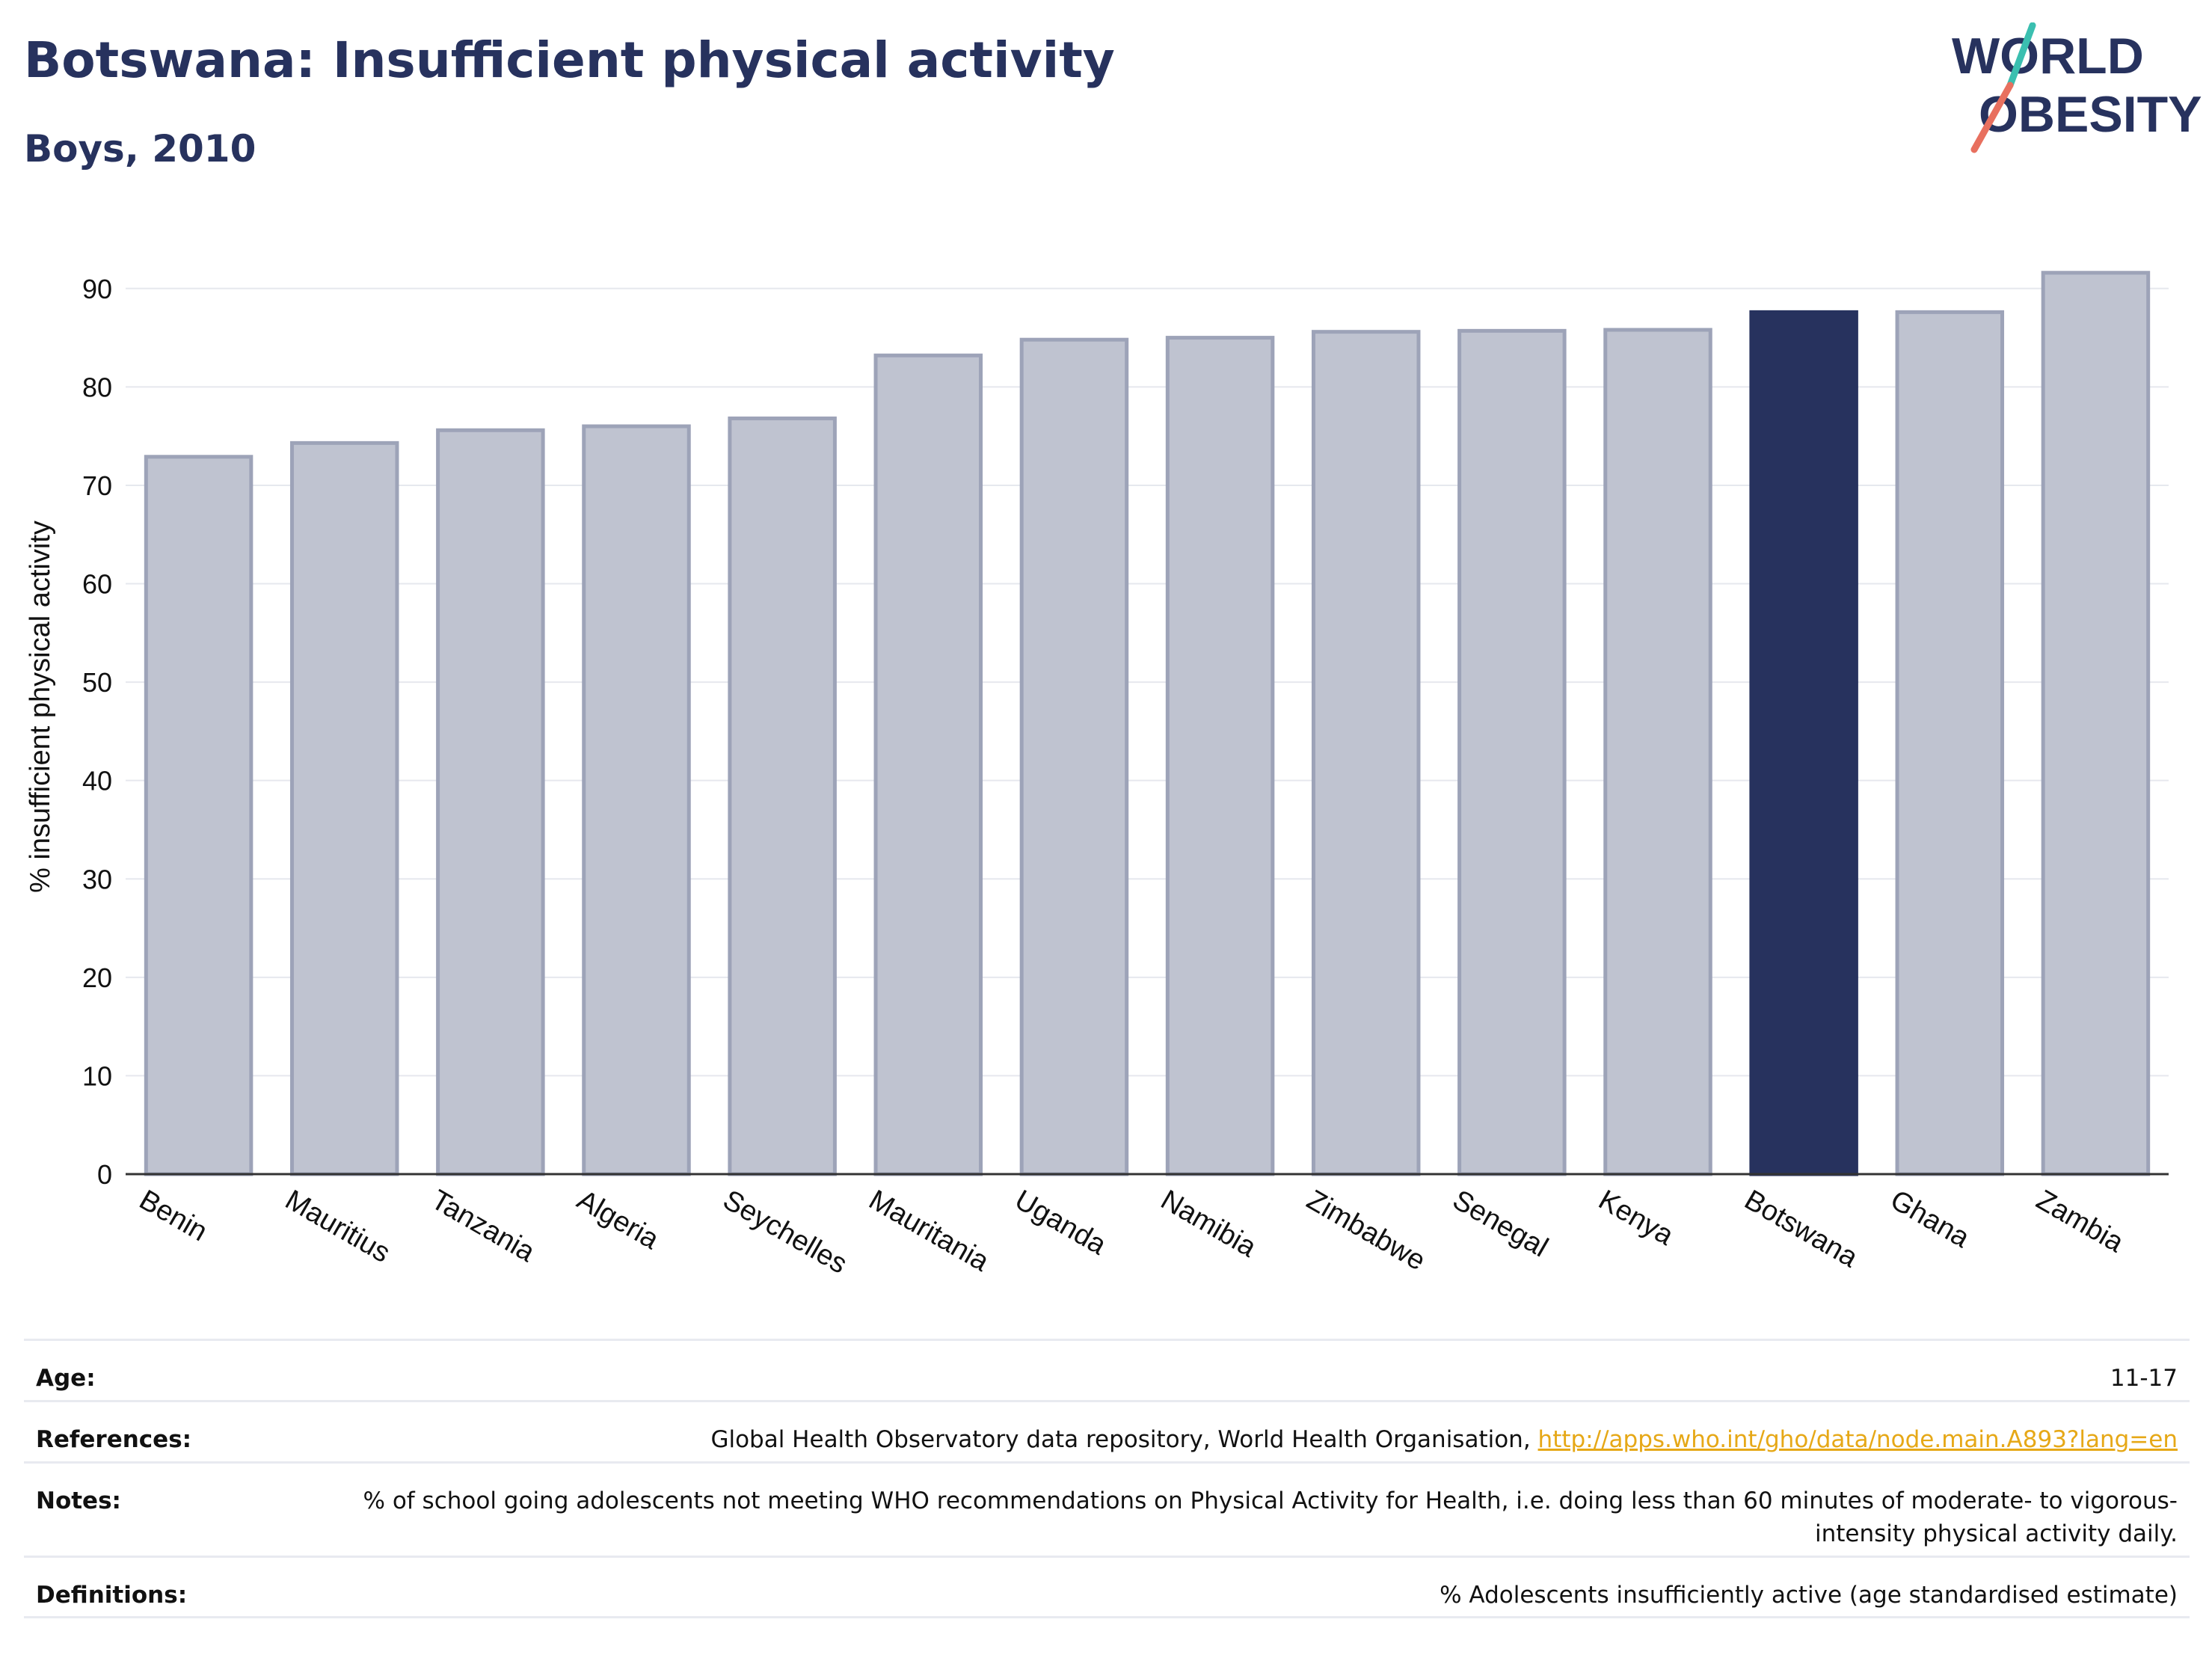  I want to click on info-label: Definitions:, so click(112, 1595).